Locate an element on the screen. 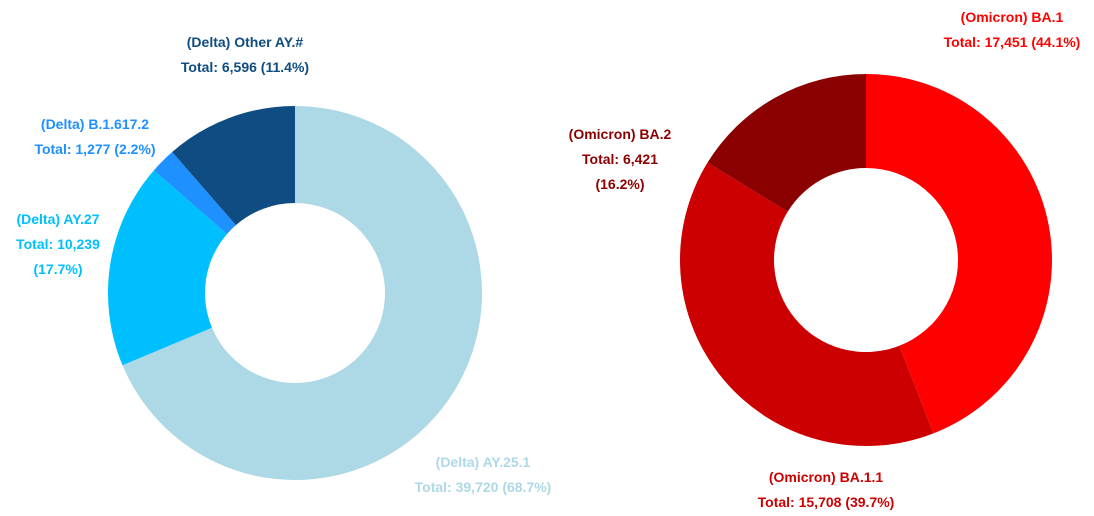 This screenshot has width=1094, height=516. slice-value: Total: 1,277 (2.2%) is located at coordinates (95, 149).